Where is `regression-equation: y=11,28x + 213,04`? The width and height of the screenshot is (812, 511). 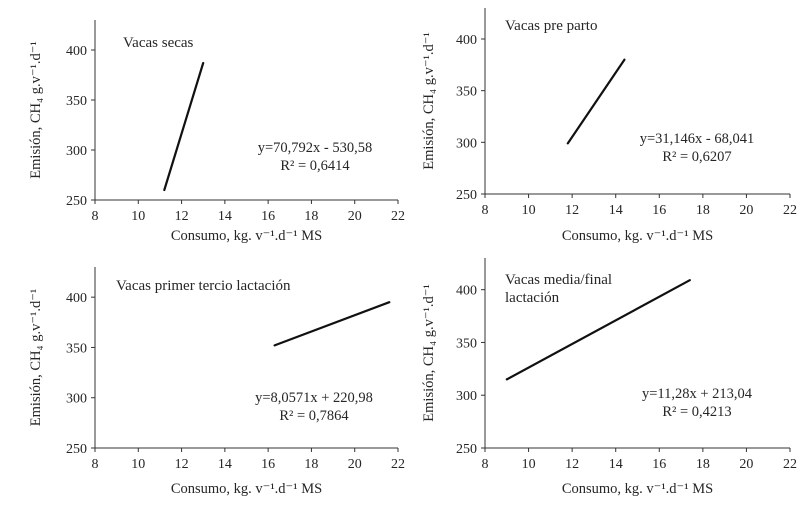
regression-equation: y=11,28x + 213,04 is located at coordinates (697, 394).